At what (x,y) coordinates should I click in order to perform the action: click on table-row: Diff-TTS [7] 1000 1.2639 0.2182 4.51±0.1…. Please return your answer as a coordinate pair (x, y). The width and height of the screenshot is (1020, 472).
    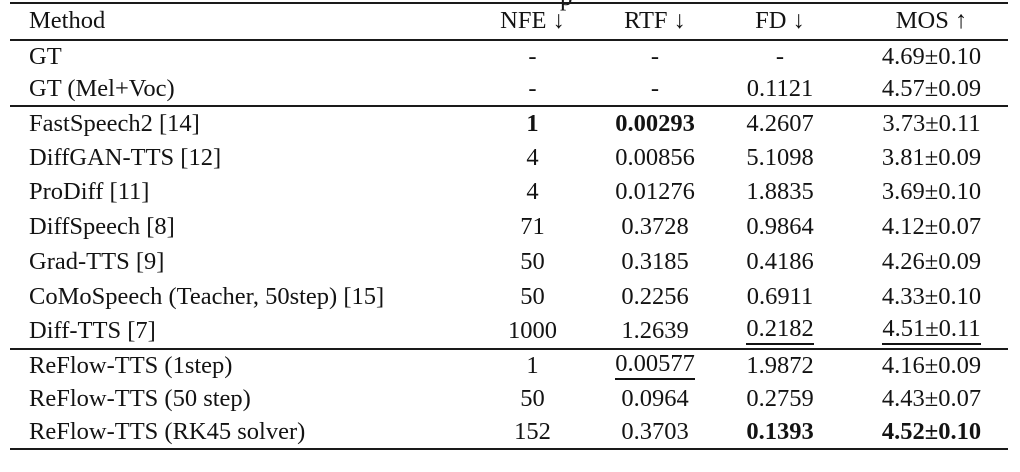
    Looking at the image, I should click on (509, 331).